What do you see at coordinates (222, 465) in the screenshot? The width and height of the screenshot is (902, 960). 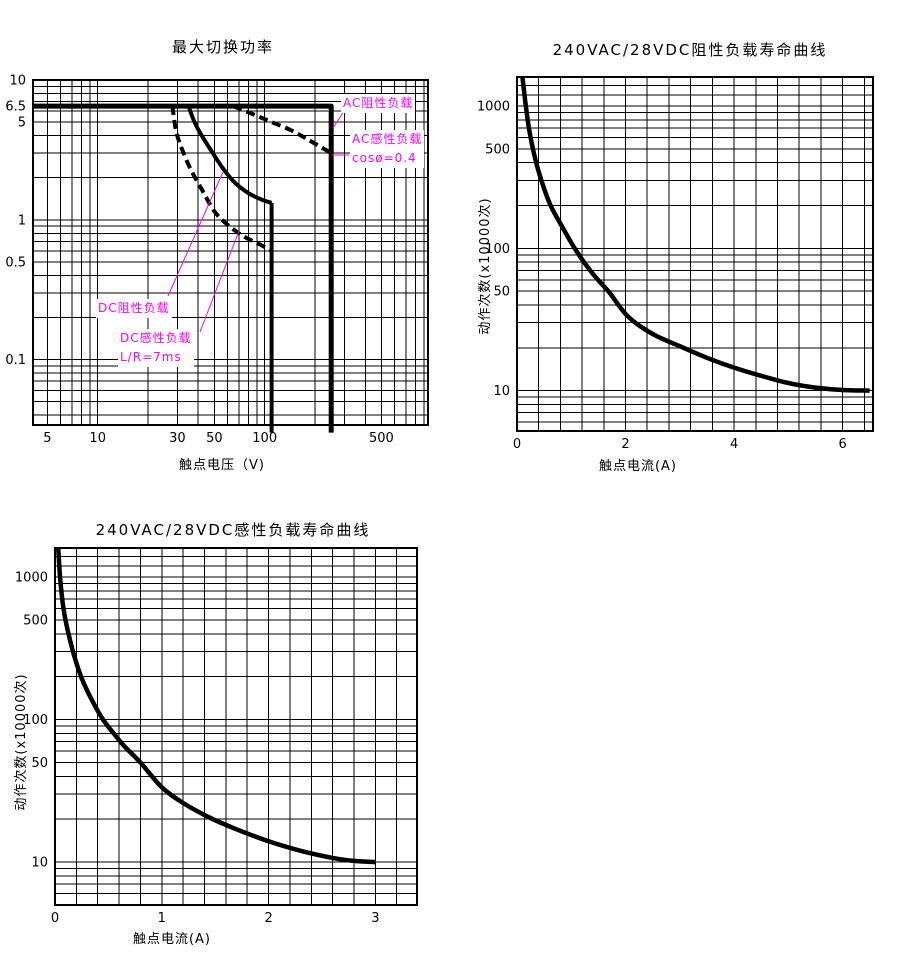 I see `chart1-x-axis-label: 触点电压（V)` at bounding box center [222, 465].